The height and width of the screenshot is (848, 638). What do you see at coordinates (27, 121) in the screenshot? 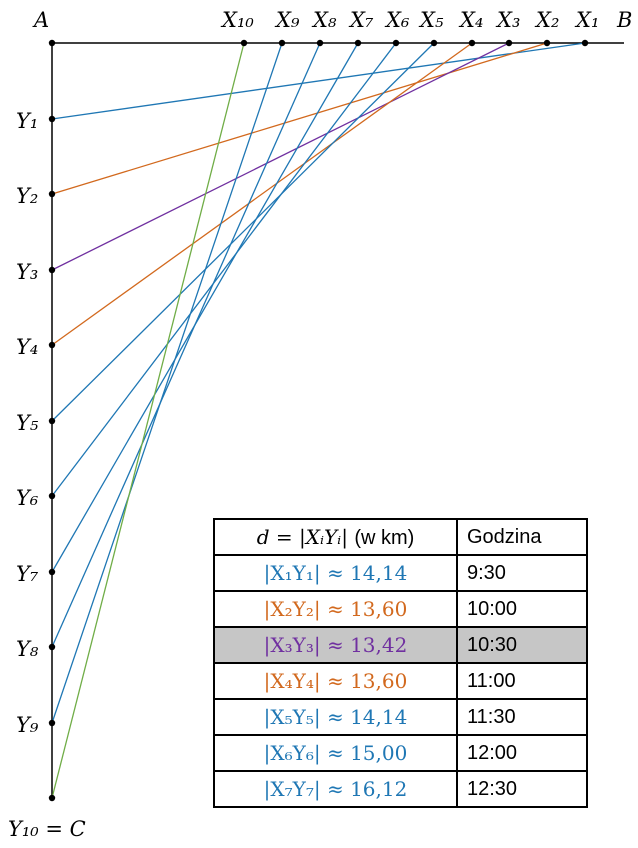
I see `label-y1: Y₁` at bounding box center [27, 121].